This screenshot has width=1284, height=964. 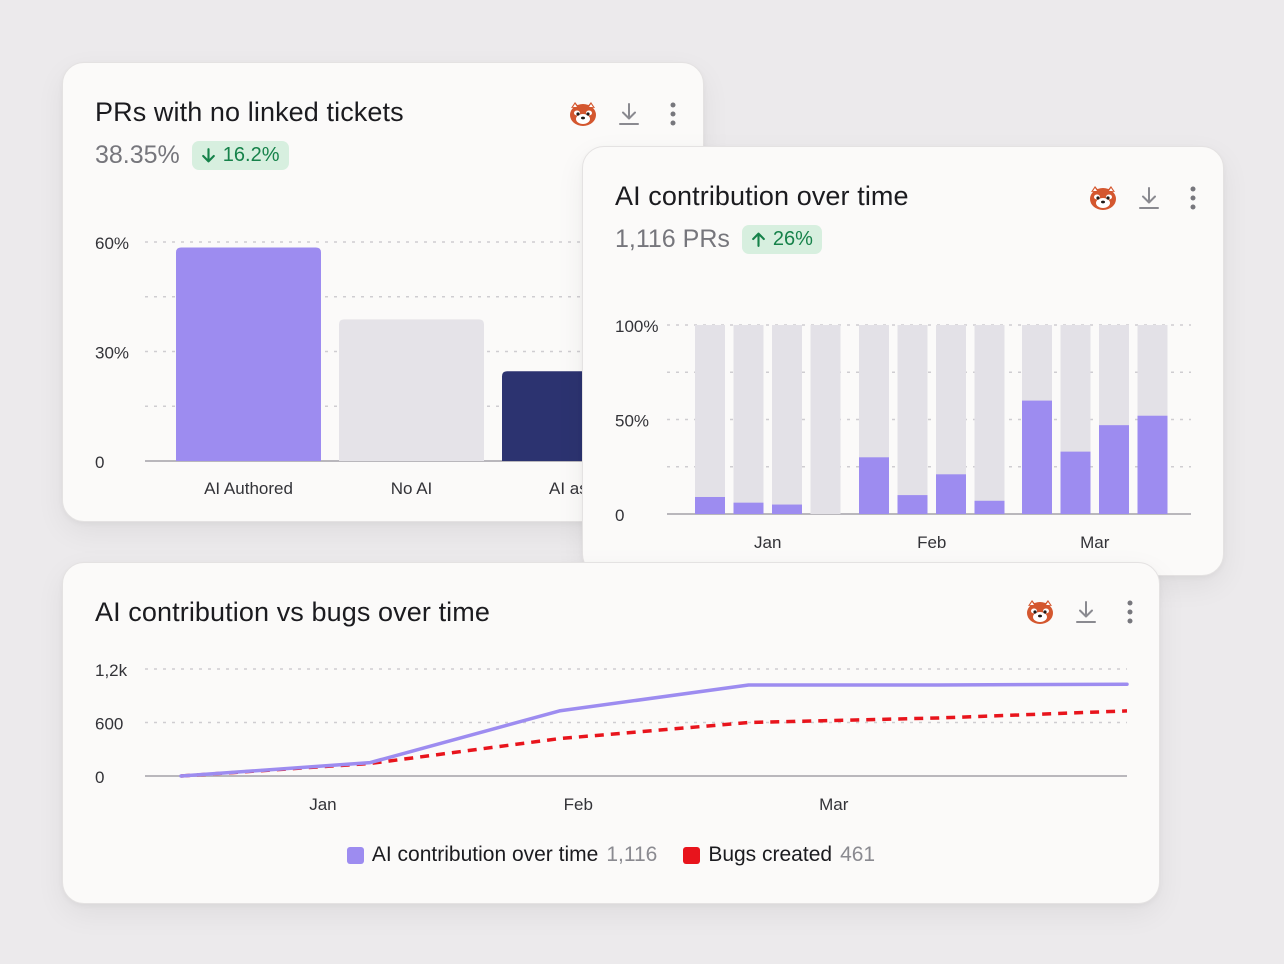 I want to click on card-title: AI contribution over time, so click(x=762, y=196).